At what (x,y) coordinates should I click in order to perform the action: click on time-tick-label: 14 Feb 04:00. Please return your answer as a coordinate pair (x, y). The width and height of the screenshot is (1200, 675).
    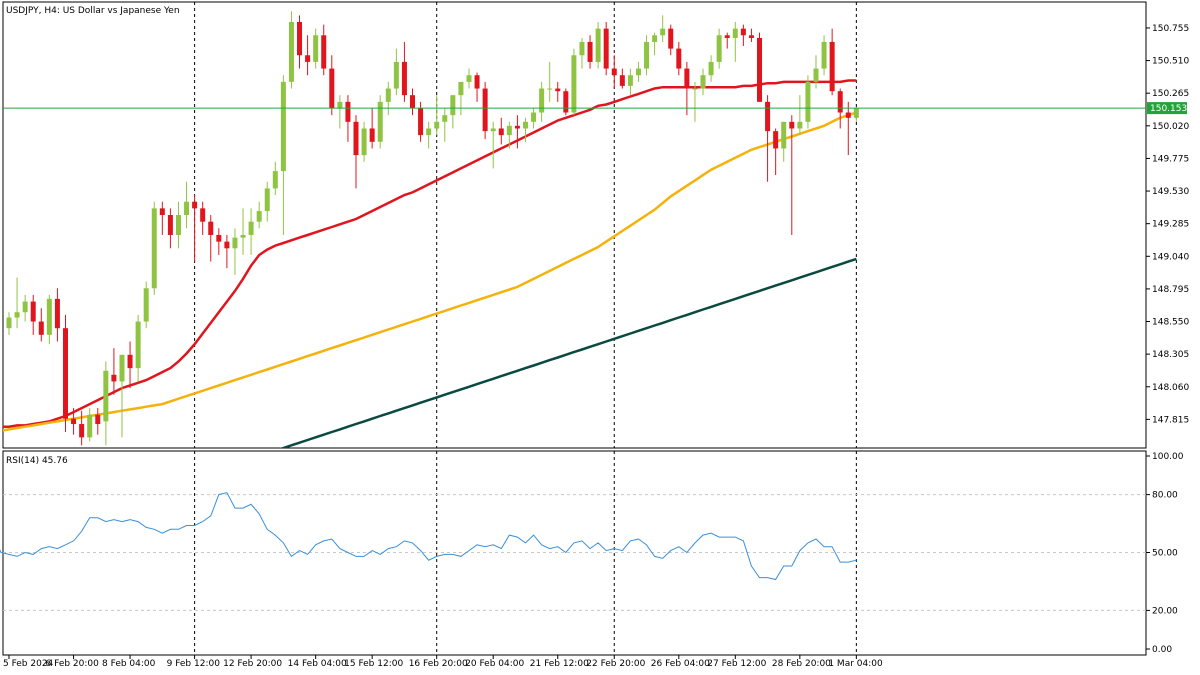
    Looking at the image, I should click on (317, 664).